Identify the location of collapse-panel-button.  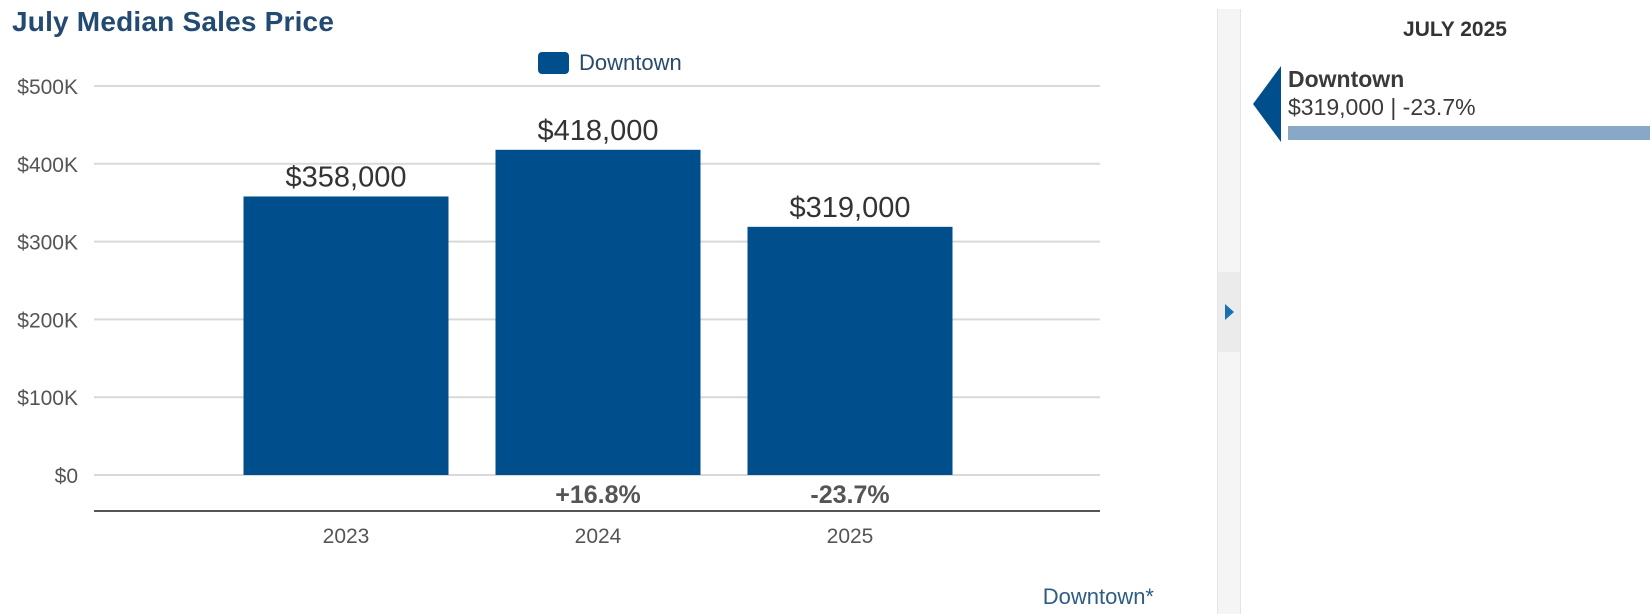
(1229, 312).